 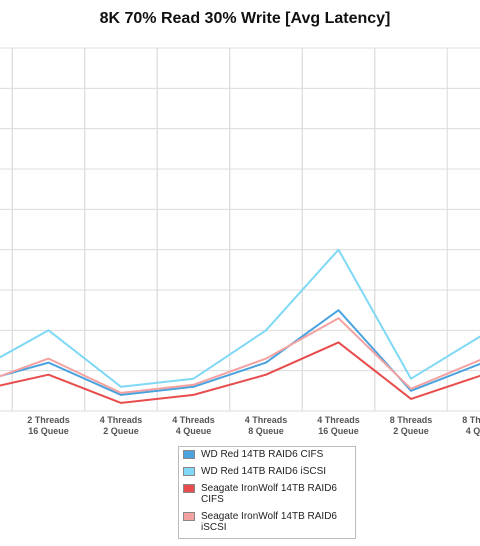 I want to click on legend-item: WD Red 14TB RAID6 CIFS, so click(x=269, y=454).